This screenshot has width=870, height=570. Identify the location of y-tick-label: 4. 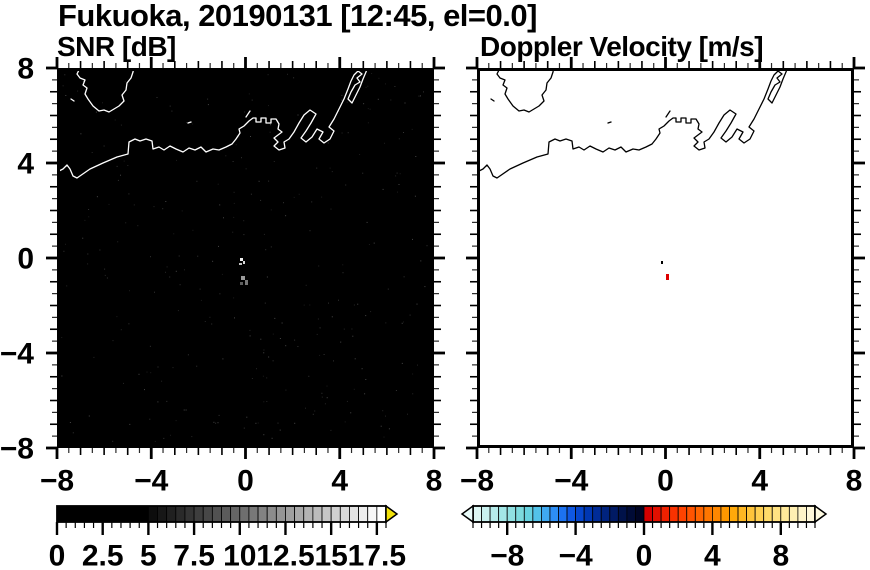
(25, 164).